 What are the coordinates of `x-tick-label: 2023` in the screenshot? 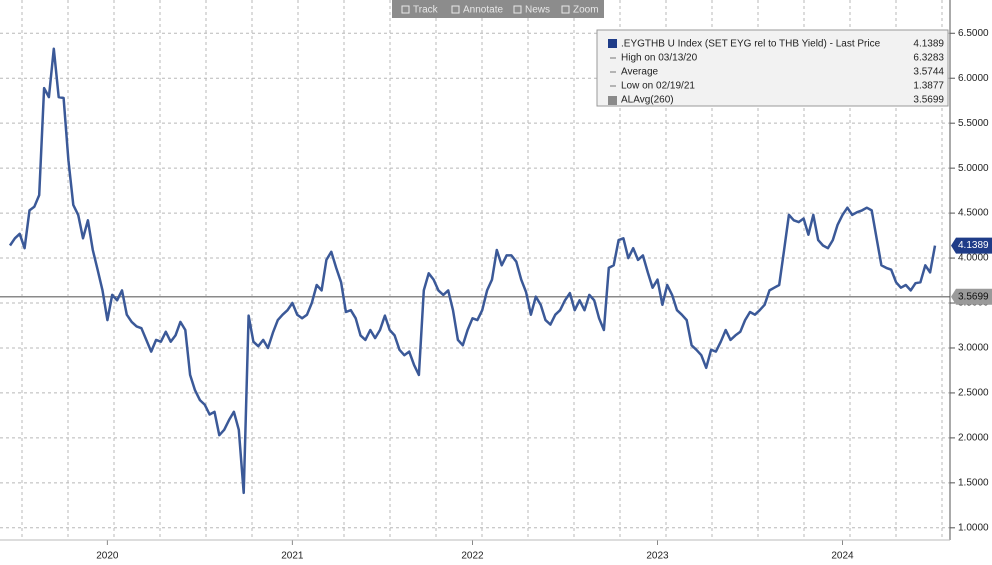 It's located at (657, 556).